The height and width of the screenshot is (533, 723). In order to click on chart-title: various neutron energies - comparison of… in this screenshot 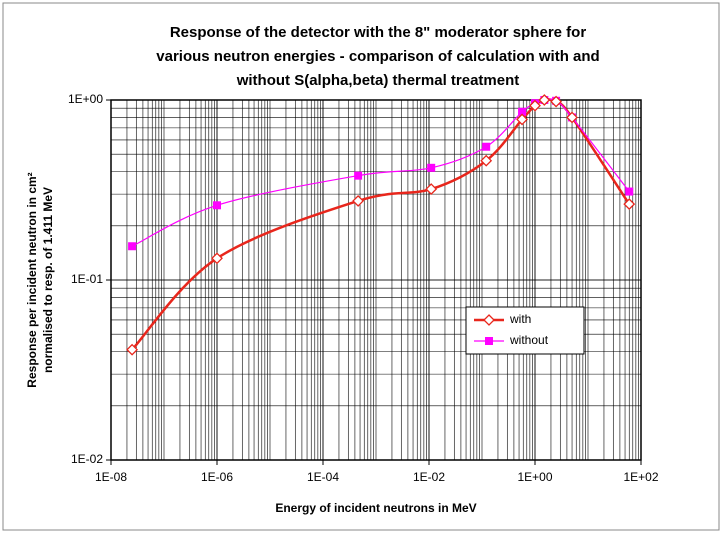, I will do `click(377, 56)`.